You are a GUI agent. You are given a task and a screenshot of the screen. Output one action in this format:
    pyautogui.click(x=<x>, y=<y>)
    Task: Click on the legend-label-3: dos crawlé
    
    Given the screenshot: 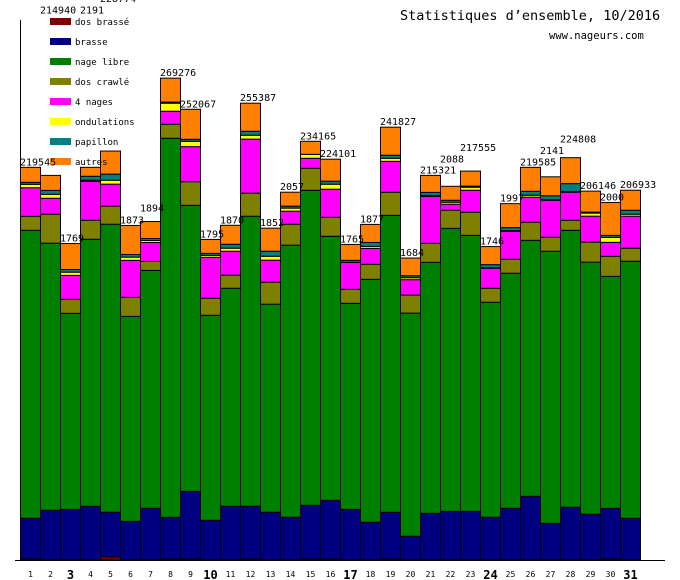 What is the action you would take?
    pyautogui.click(x=102, y=82)
    